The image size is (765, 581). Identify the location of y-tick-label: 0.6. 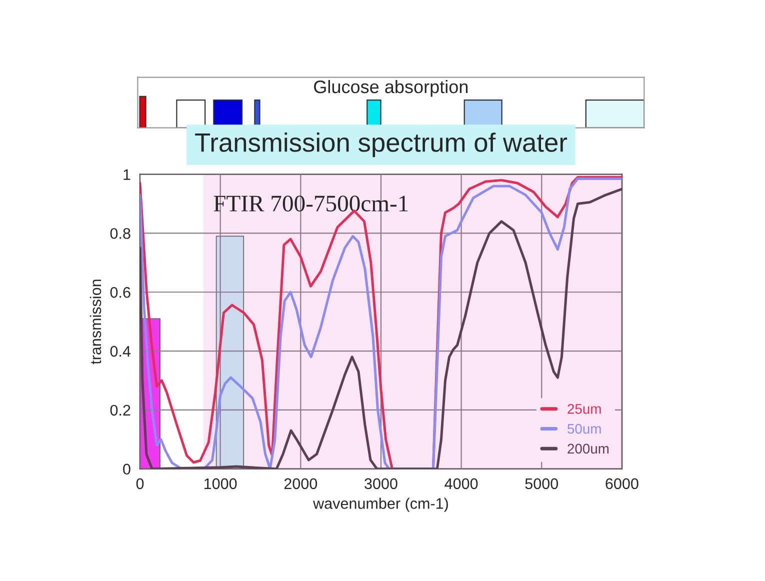
(120, 292).